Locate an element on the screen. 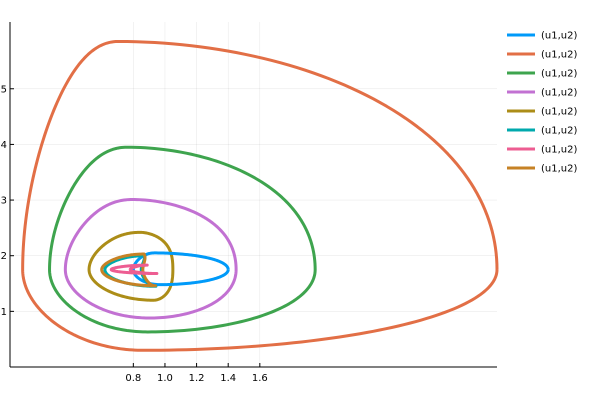 This screenshot has width=600, height=400. x-tick-label: 1.2 is located at coordinates (197, 378).